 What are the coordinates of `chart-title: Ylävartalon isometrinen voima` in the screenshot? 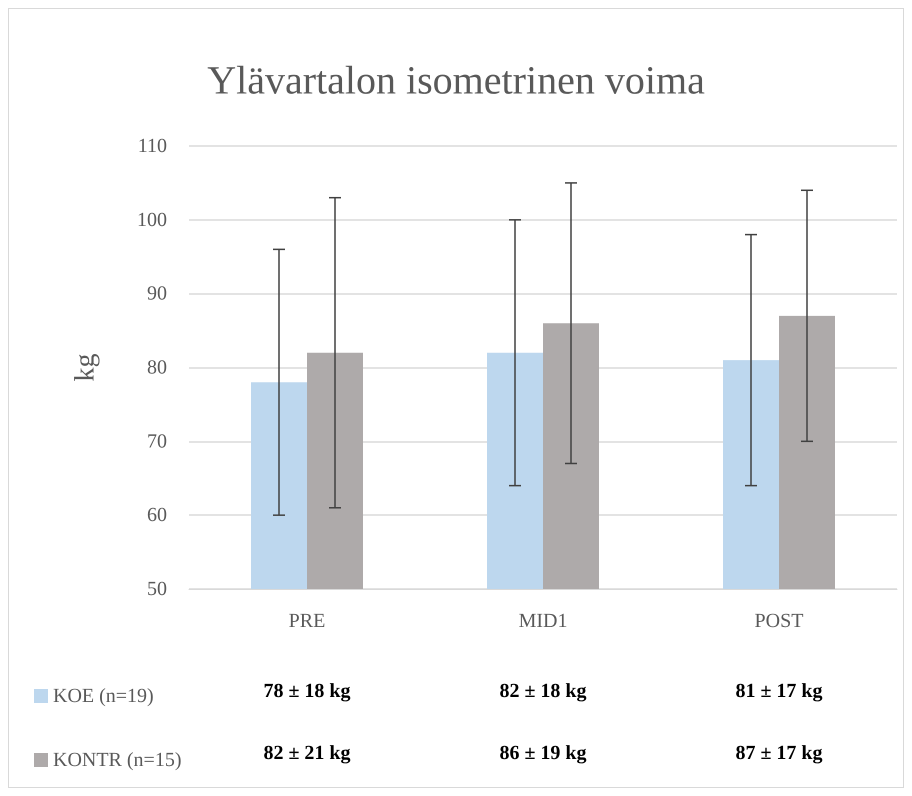 It's located at (456, 80).